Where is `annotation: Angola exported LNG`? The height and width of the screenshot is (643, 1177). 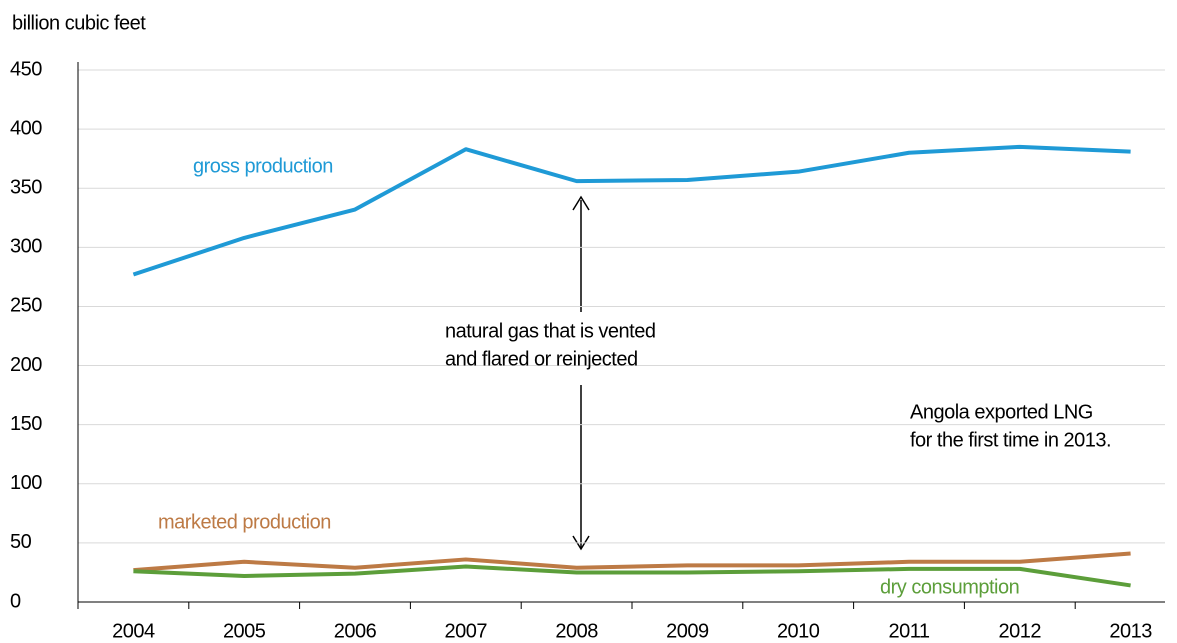 annotation: Angola exported LNG is located at coordinates (1001, 412).